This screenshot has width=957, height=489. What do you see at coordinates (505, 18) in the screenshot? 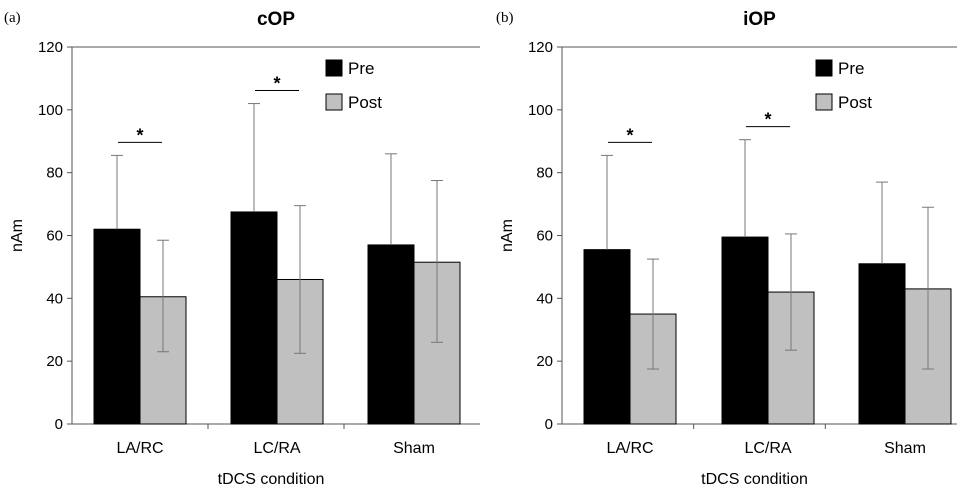
I see `panel-label: (b)` at bounding box center [505, 18].